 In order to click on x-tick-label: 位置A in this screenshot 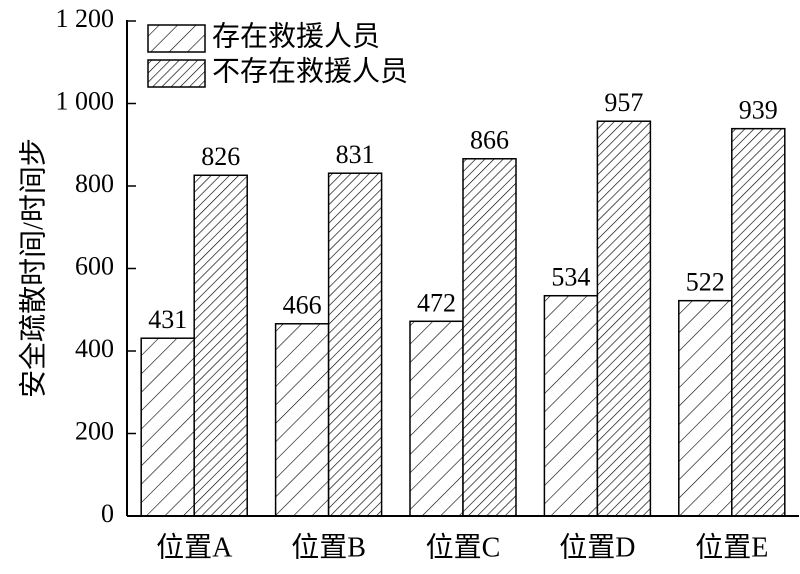, I will do `click(194, 547)`.